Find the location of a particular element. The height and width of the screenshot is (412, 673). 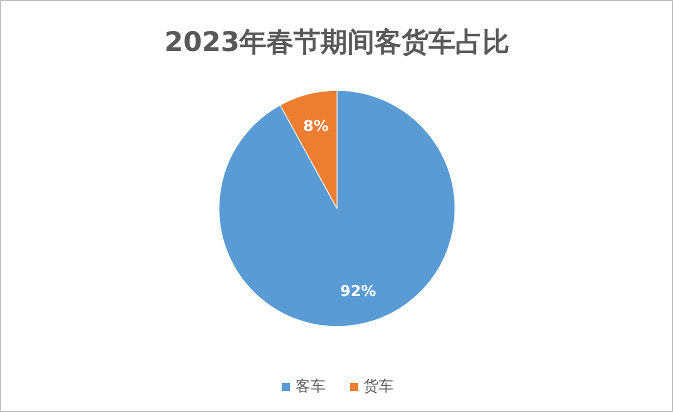

chart-title: 2023年春节期间客货车占比 is located at coordinates (337, 42).